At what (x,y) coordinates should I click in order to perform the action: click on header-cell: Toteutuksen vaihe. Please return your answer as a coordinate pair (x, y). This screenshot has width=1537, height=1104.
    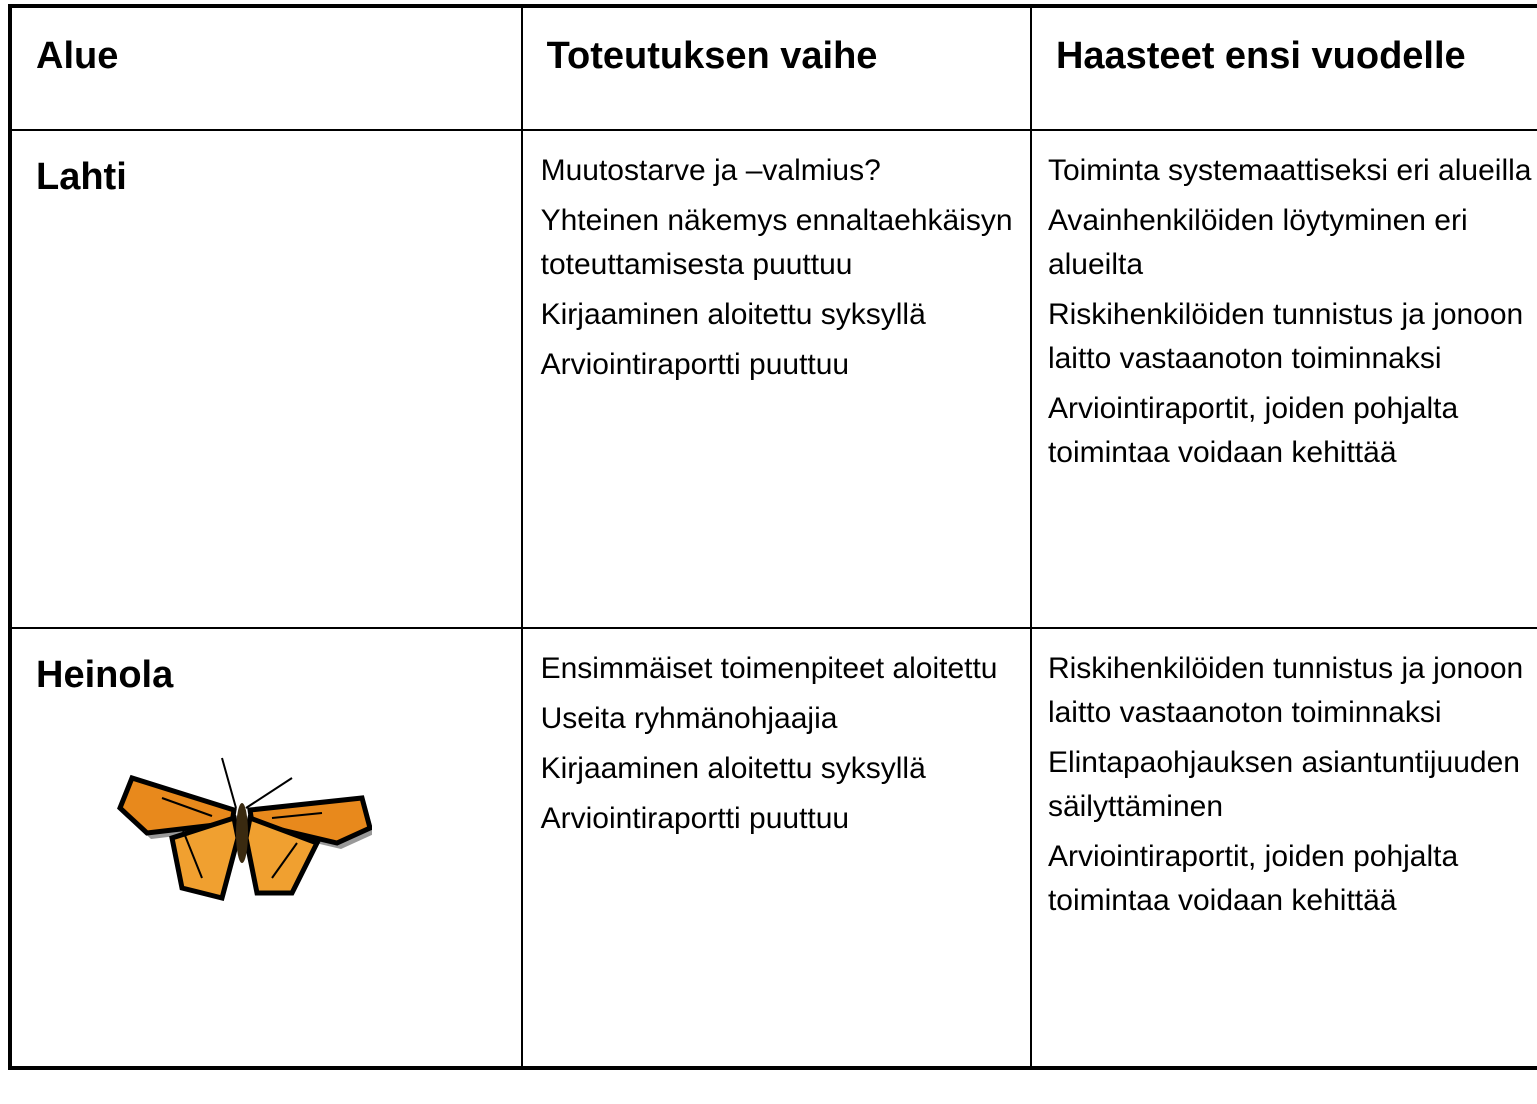
    Looking at the image, I should click on (776, 68).